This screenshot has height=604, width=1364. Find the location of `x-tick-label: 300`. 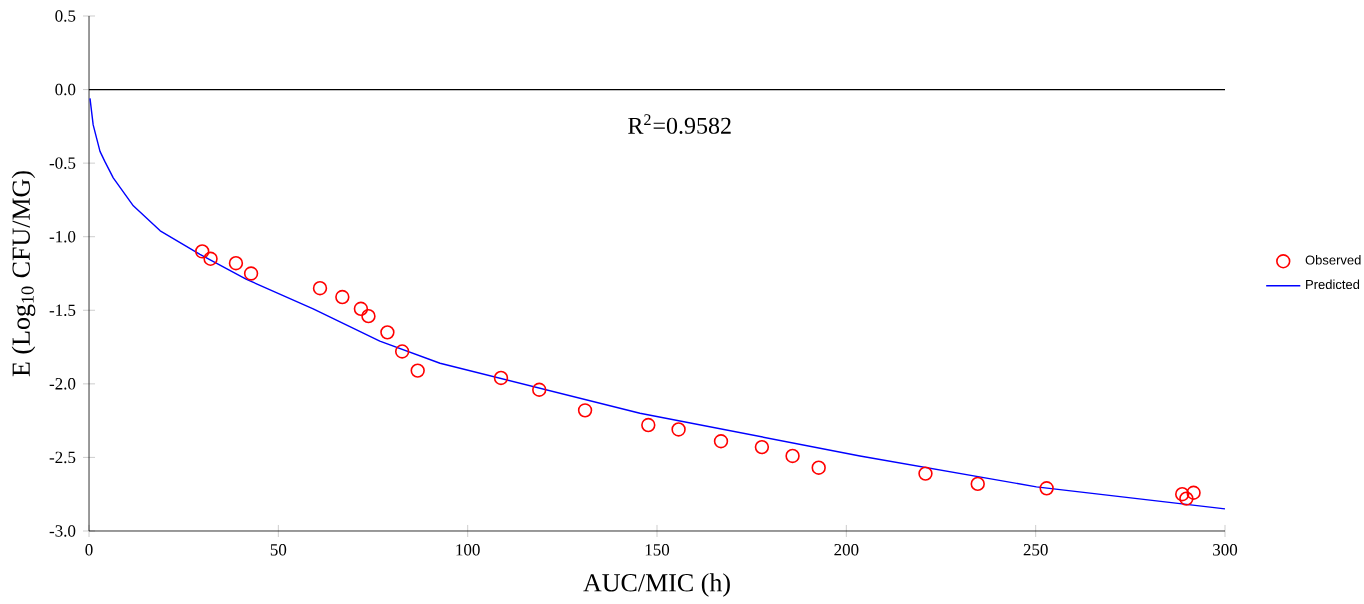

x-tick-label: 300 is located at coordinates (1225, 550).